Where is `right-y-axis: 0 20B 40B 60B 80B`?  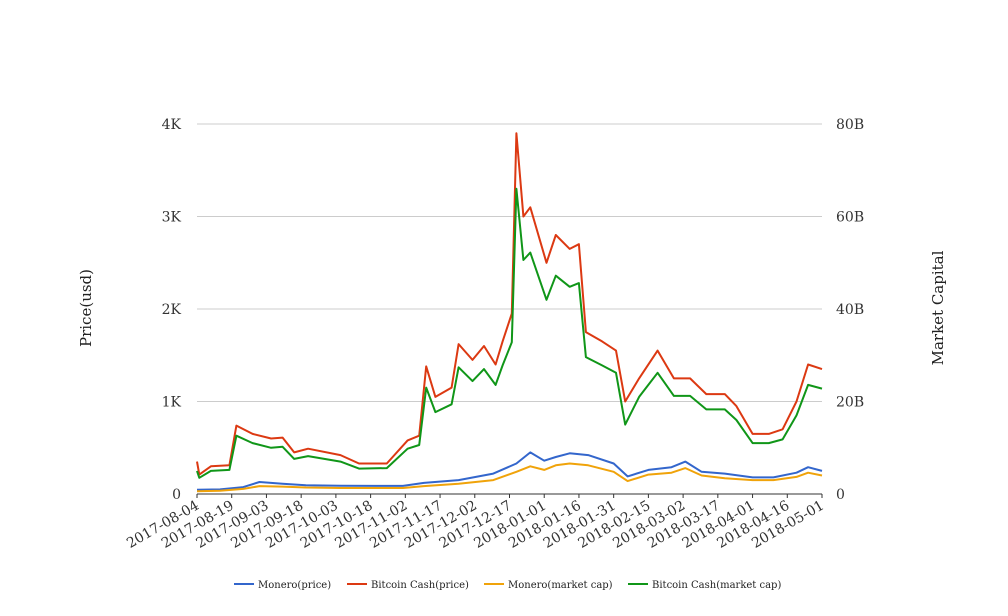 right-y-axis: 0 20B 40B 60B 80B is located at coordinates (850, 310).